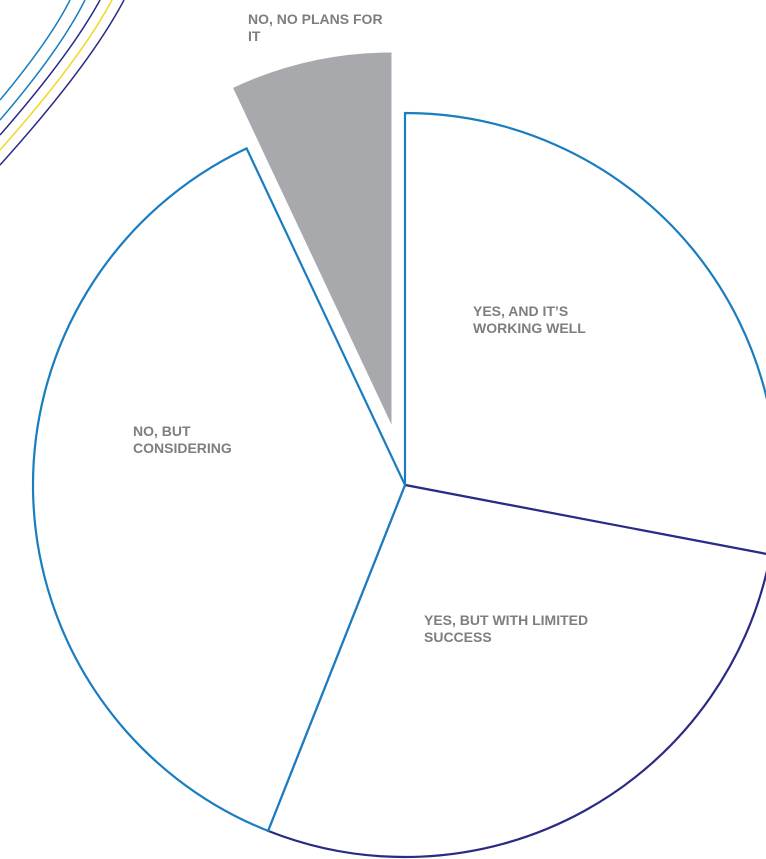  I want to click on slice-label: NO, BUT CONSIDERING, so click(182, 439).